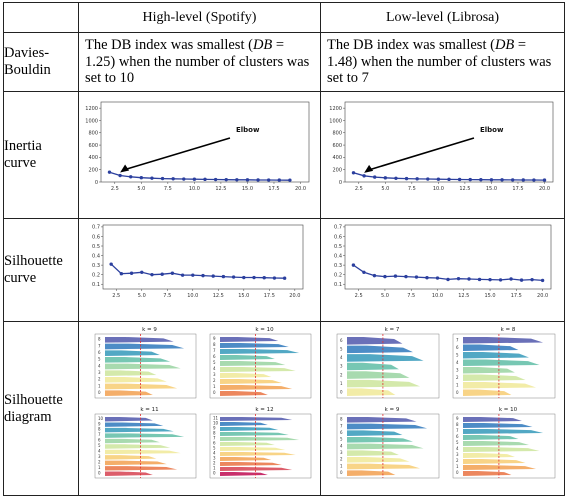 The height and width of the screenshot is (496, 567). What do you see at coordinates (96, 275) in the screenshot?
I see `y-tick-label: 0.2` at bounding box center [96, 275].